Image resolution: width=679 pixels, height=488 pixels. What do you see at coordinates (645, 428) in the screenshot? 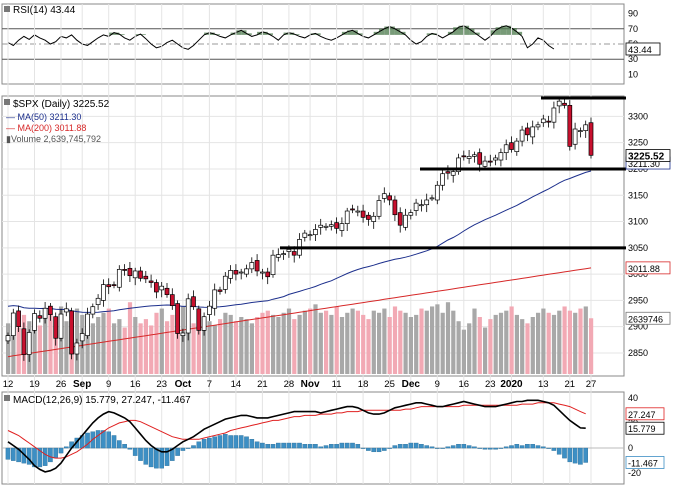
I see `macd-value-box` at bounding box center [645, 428].